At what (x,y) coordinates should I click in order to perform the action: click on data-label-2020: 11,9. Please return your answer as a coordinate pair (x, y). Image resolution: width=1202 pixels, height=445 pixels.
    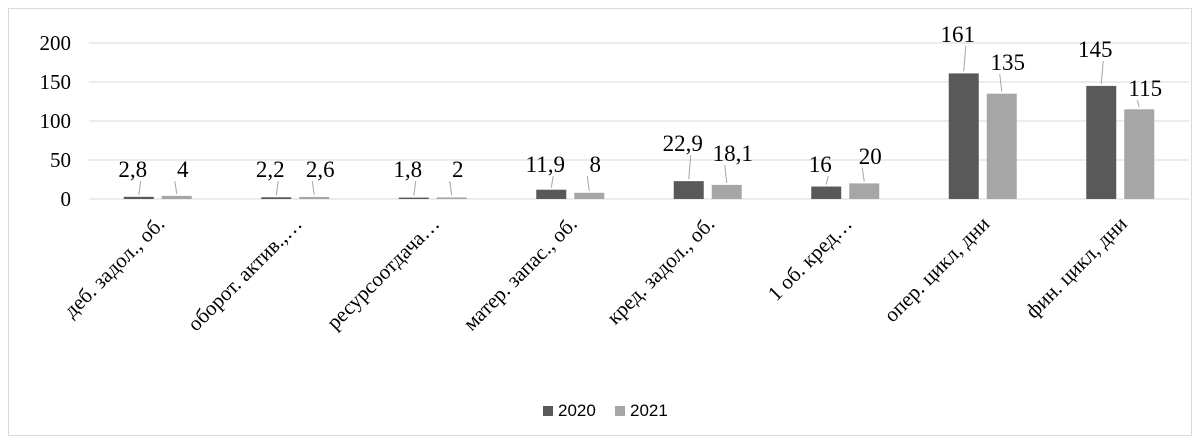
    Looking at the image, I should click on (545, 164).